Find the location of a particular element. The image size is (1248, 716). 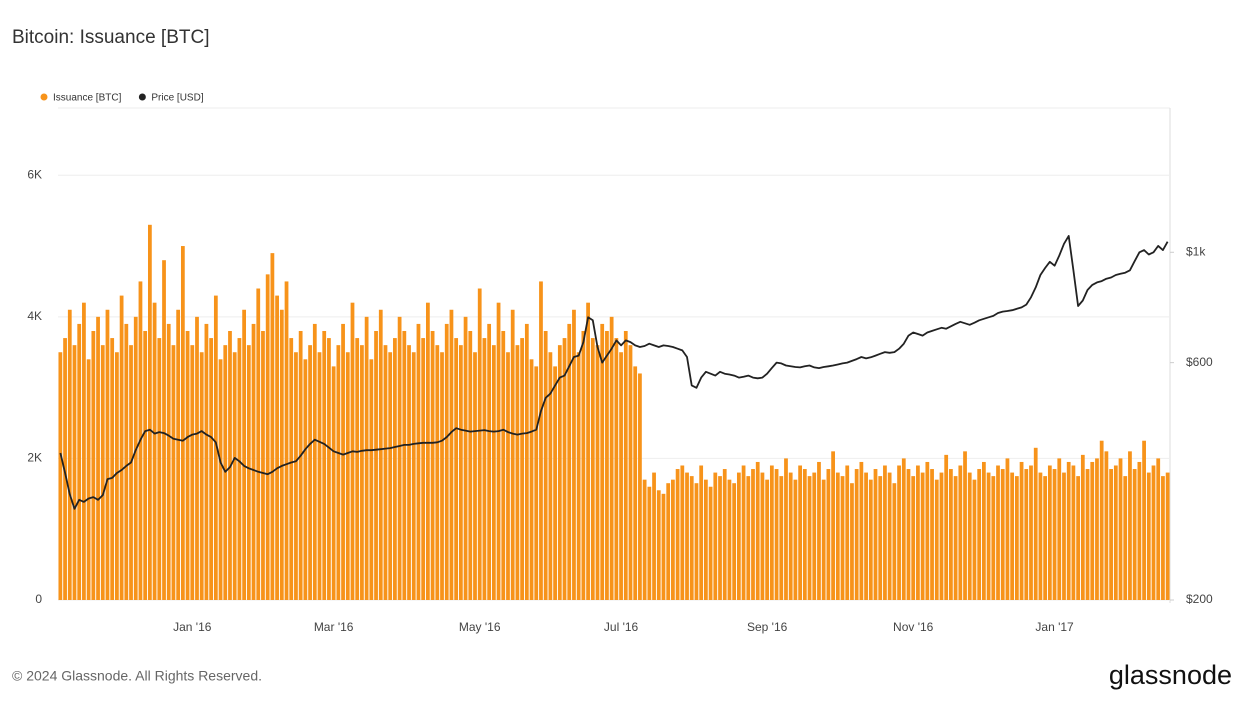

chart-title: Bitcoin: Issuance [BTC] is located at coordinates (110, 37).